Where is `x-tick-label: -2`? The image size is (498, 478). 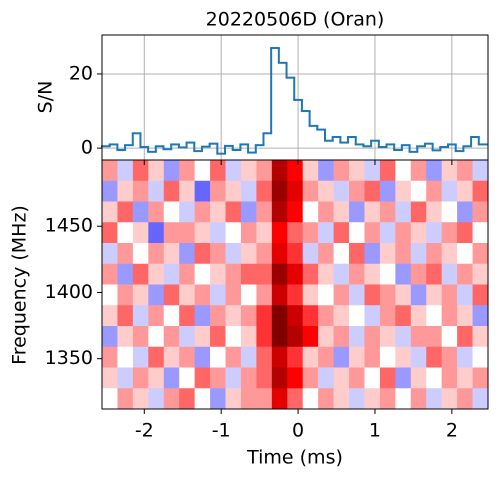
x-tick-label: -2 is located at coordinates (144, 431).